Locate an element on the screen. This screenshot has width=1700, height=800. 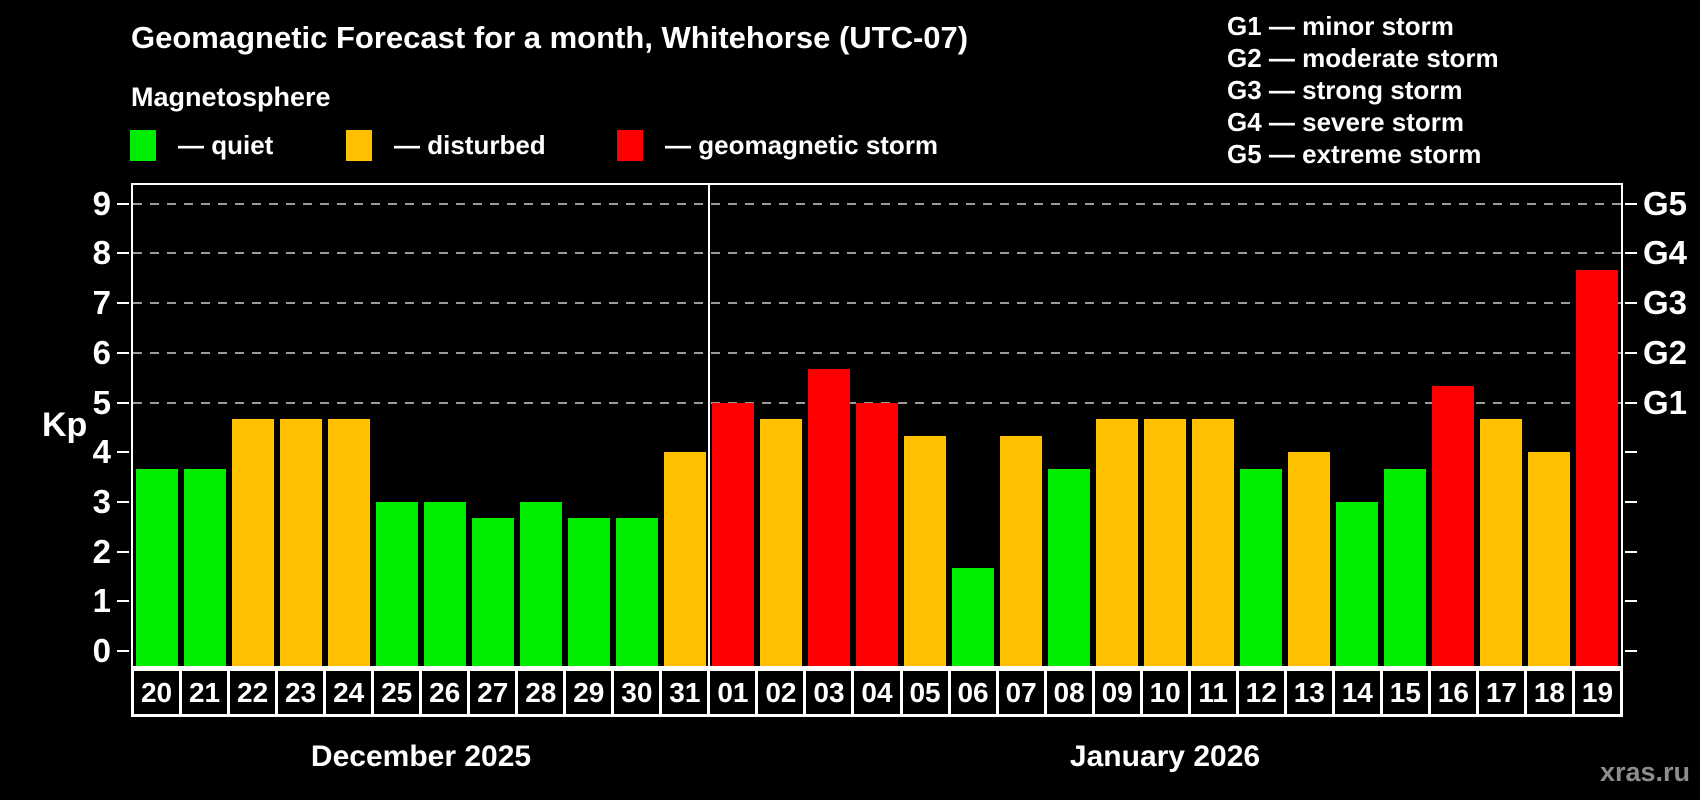
y-tick-label-0: 0 is located at coordinates (101, 650).